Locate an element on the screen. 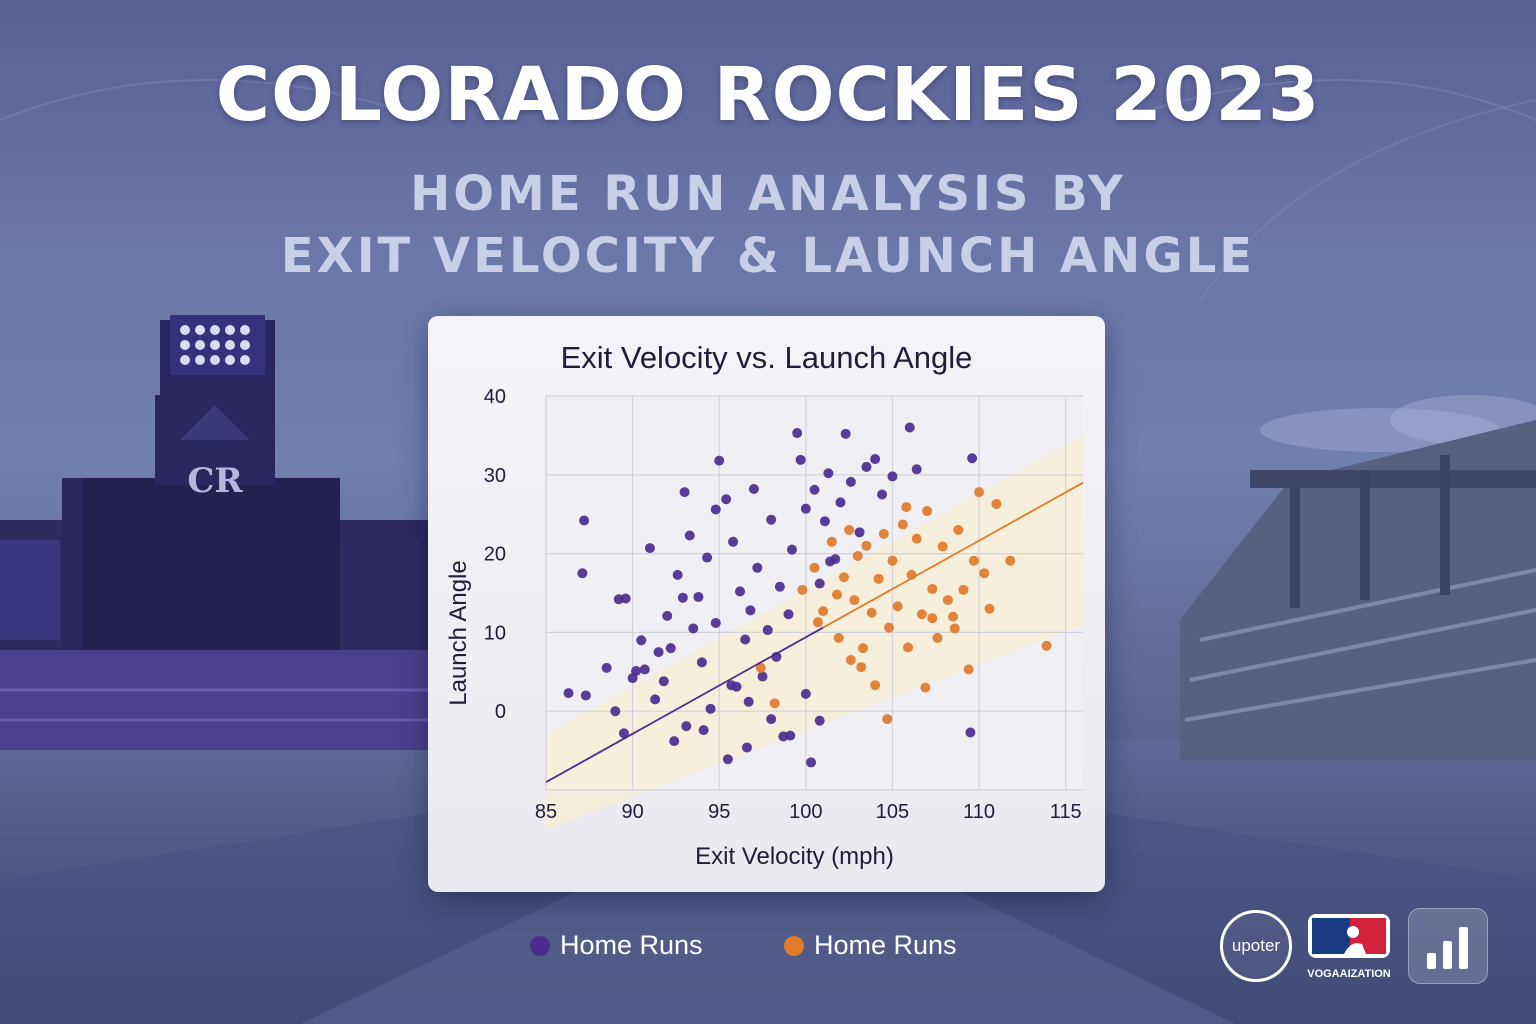 Image resolution: width=1536 pixels, height=1024 pixels. x-tick-label: 105 is located at coordinates (892, 812).